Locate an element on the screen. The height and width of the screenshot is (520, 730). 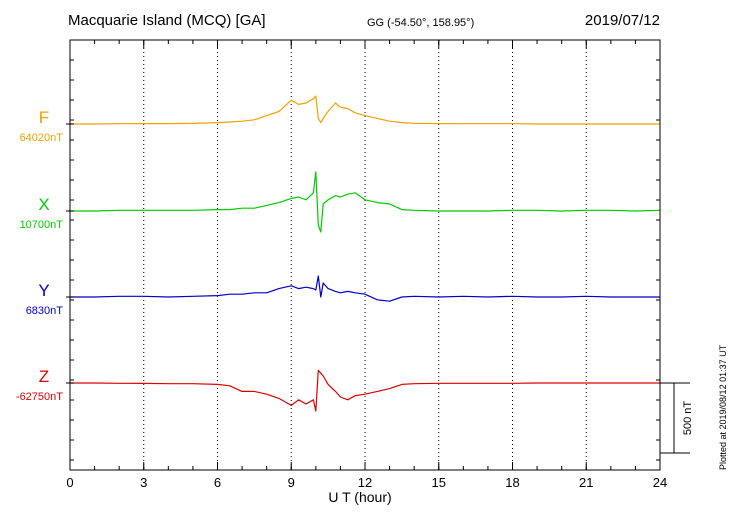
series-label-x: X is located at coordinates (43, 204).